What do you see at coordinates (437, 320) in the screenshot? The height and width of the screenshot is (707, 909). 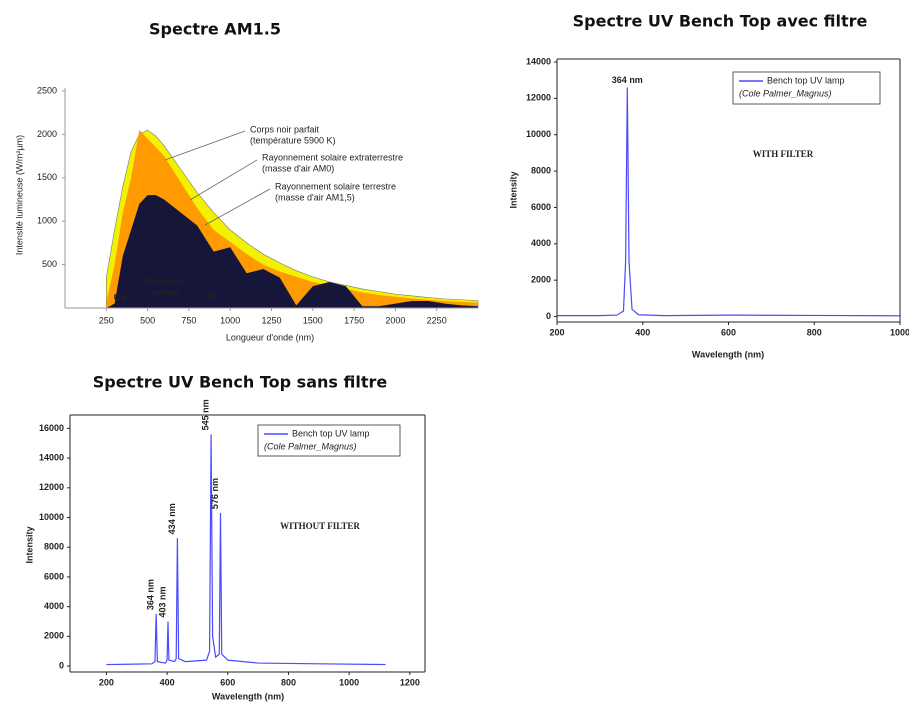 I see `x-tick-label: 2250` at bounding box center [437, 320].